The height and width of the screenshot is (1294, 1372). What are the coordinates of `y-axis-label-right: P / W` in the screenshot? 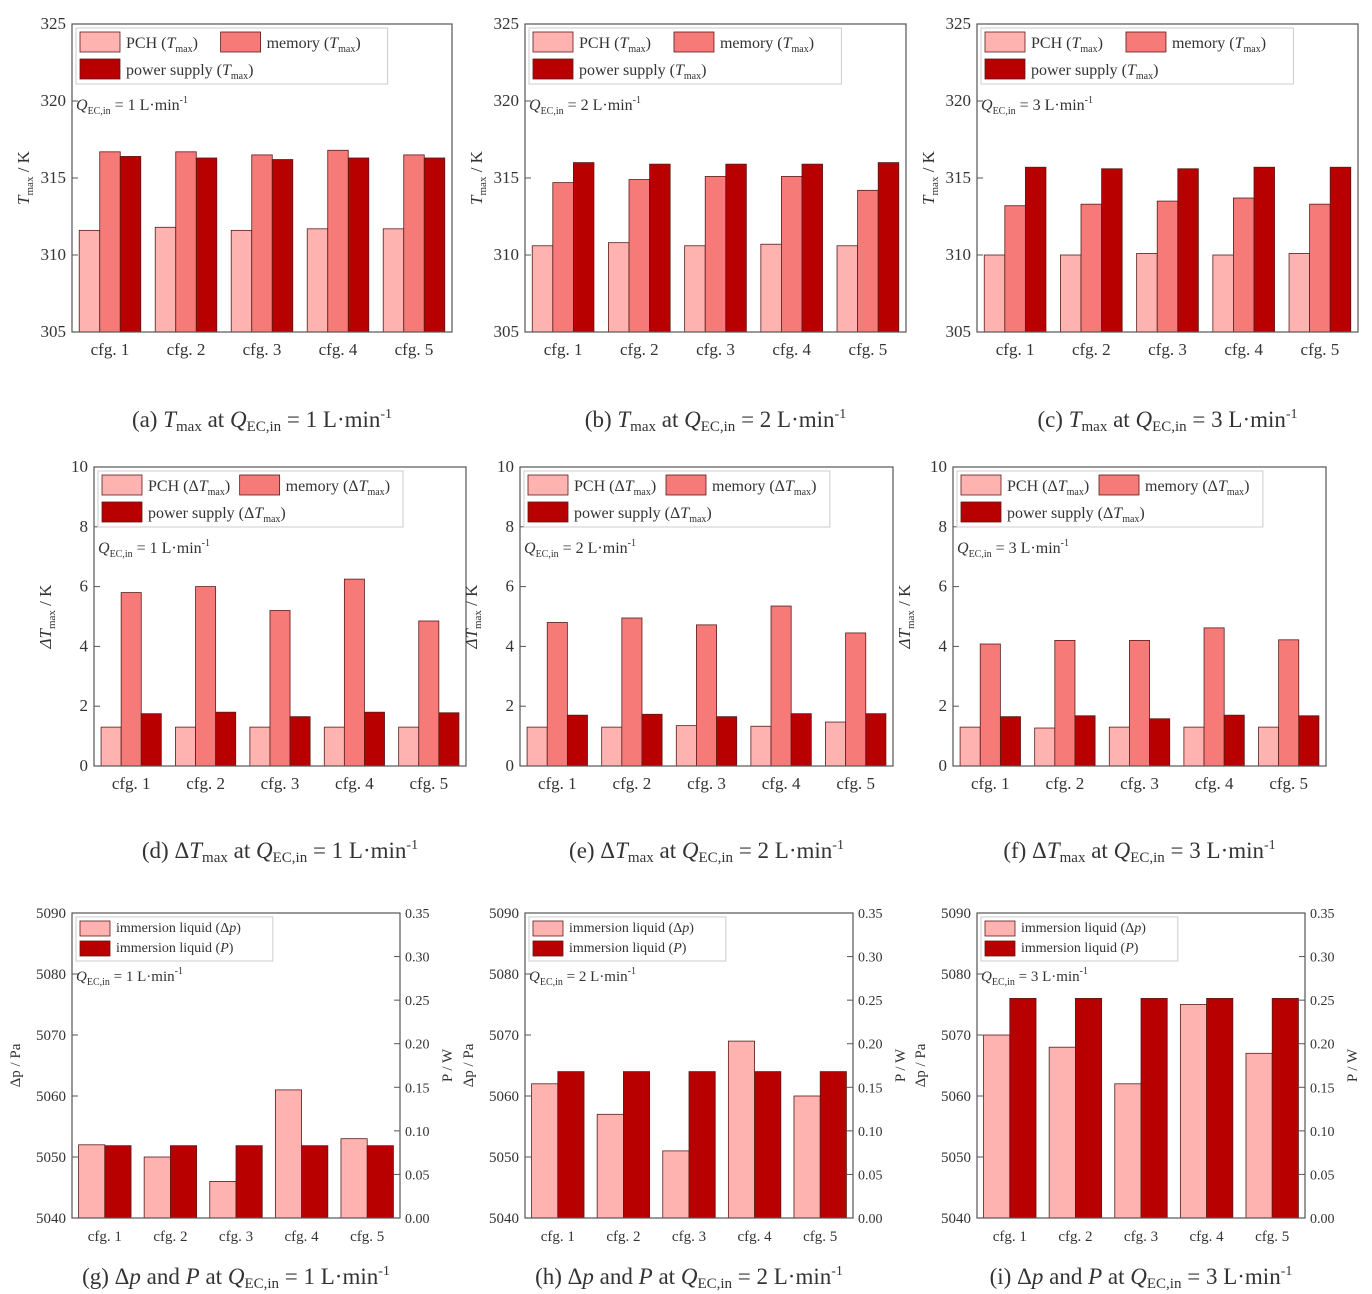 It's located at (1353, 1065).